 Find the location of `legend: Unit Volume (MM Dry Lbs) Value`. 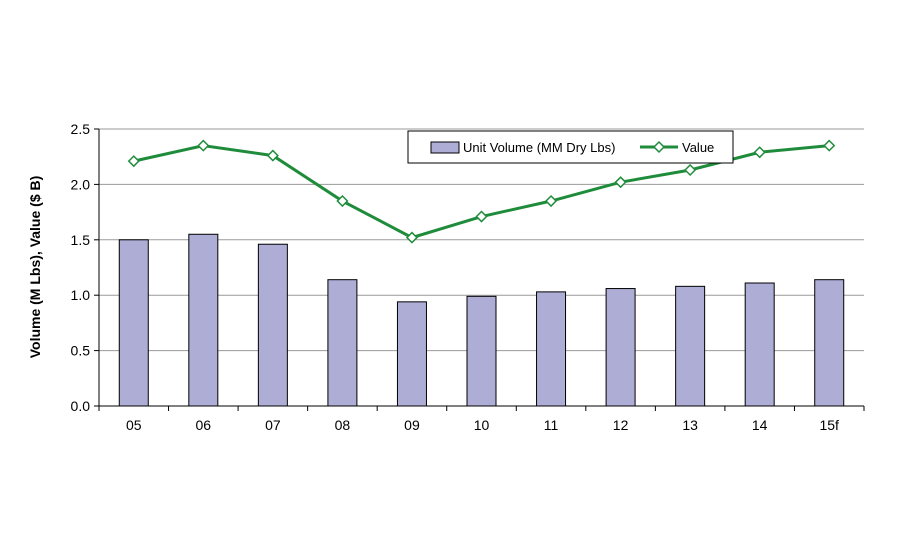

legend: Unit Volume (MM Dry Lbs) Value is located at coordinates (570, 147).